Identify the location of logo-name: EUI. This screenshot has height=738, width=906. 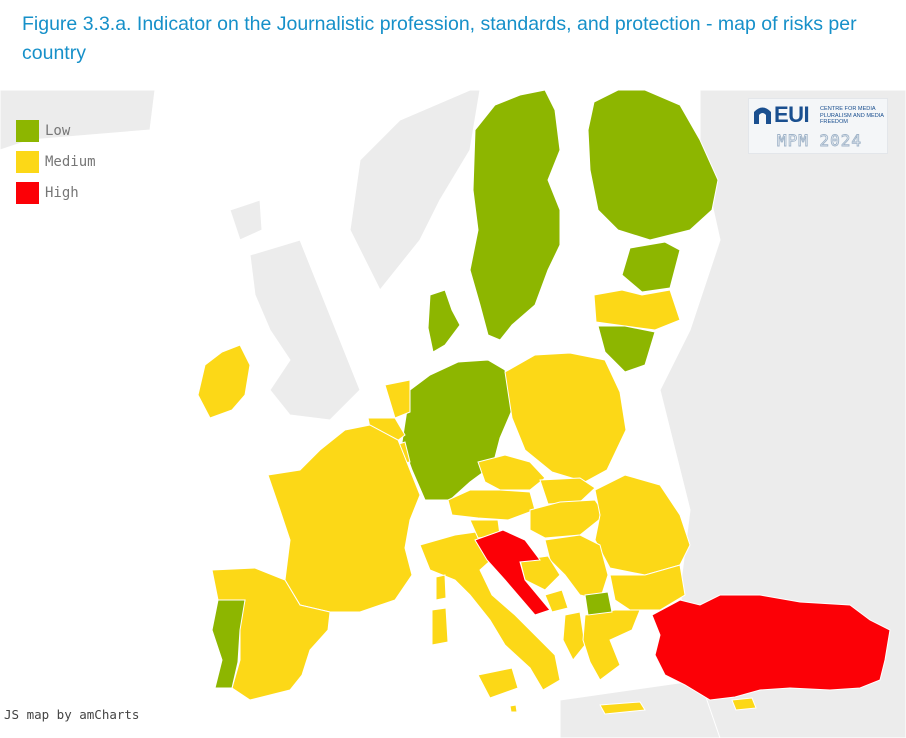
(792, 114).